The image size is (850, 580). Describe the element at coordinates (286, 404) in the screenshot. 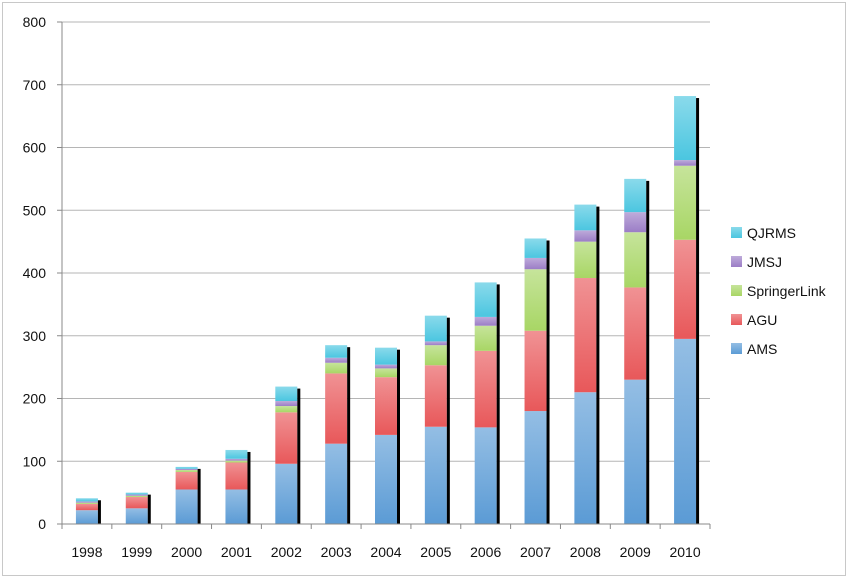

I see `bar-segment-jmsj-2002` at that location.